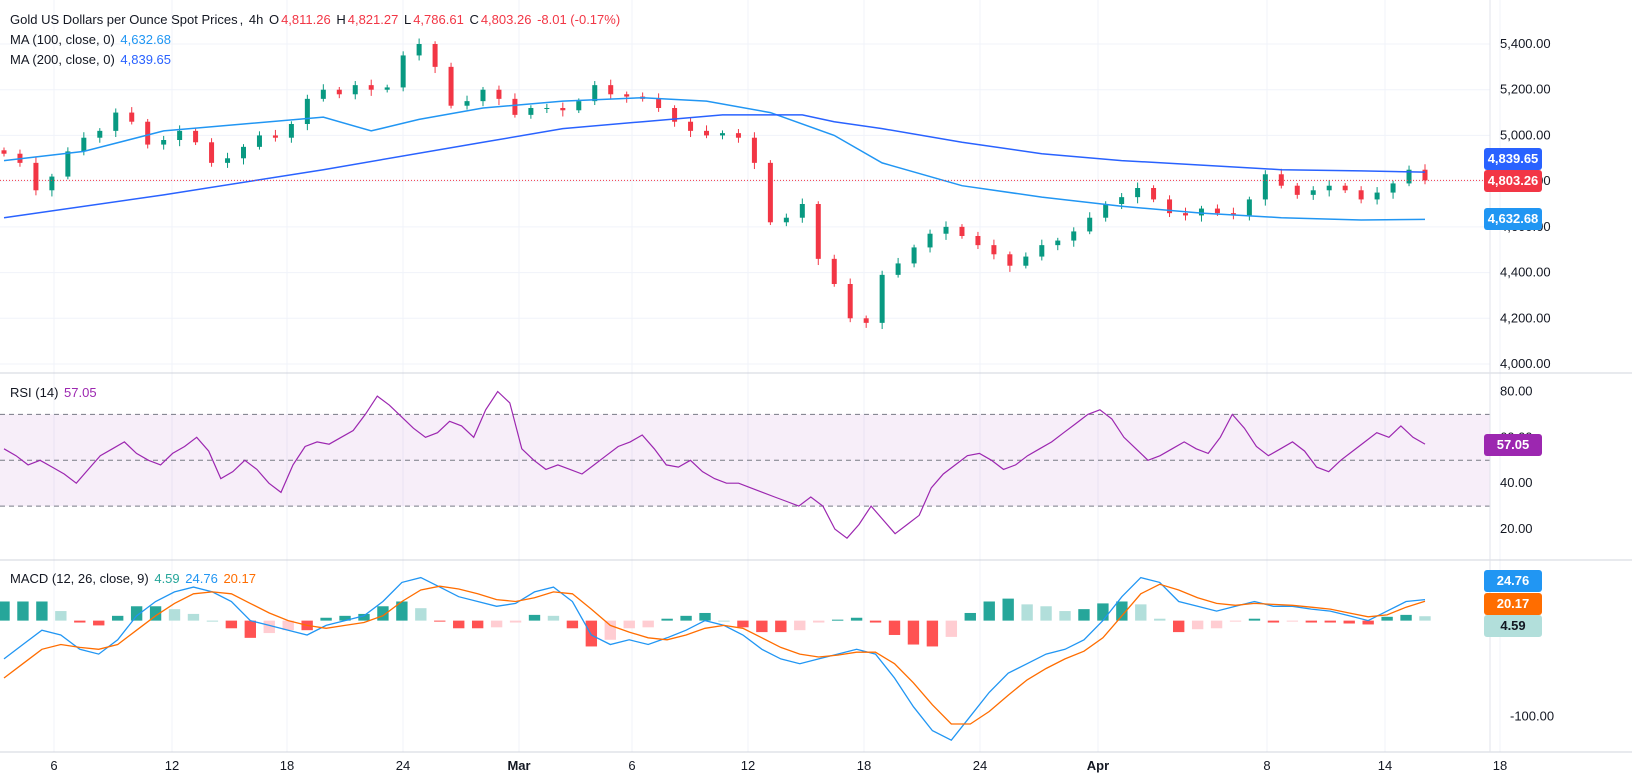  I want to click on ma200-line, so click(714, 166).